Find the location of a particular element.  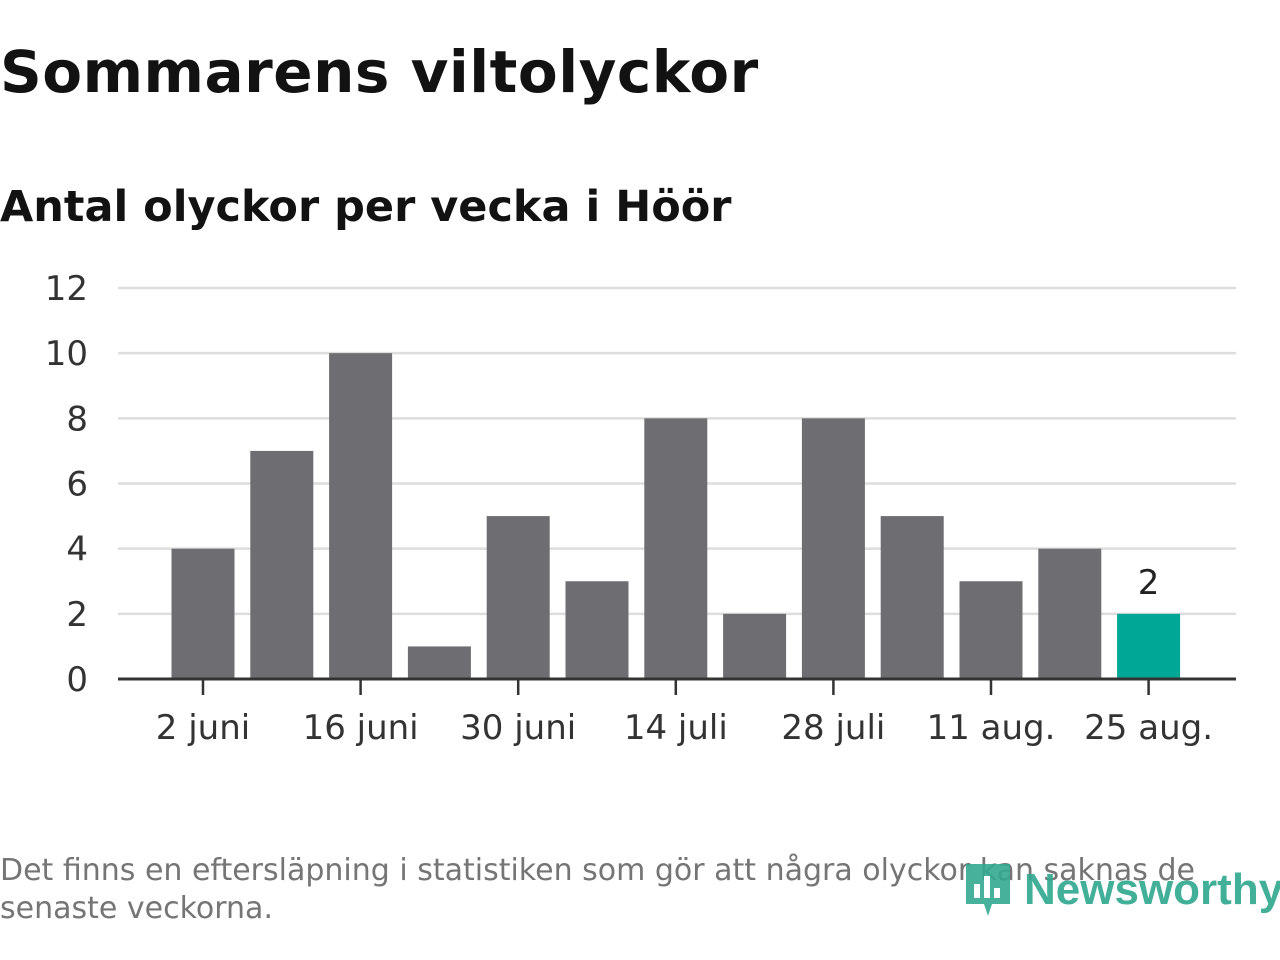

x-tick-label: 16 juni is located at coordinates (361, 728).